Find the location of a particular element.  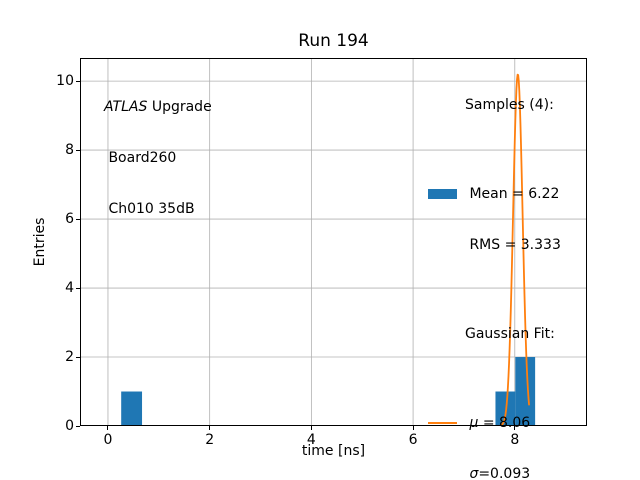

annotation-line-2: Board260 is located at coordinates (140, 158).